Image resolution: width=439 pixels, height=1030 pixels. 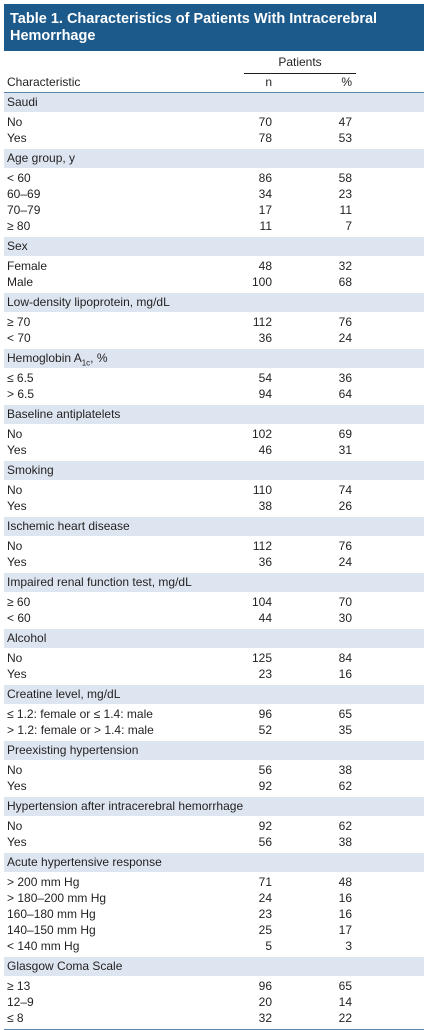 What do you see at coordinates (345, 986) in the screenshot?
I see `row-percent: 65` at bounding box center [345, 986].